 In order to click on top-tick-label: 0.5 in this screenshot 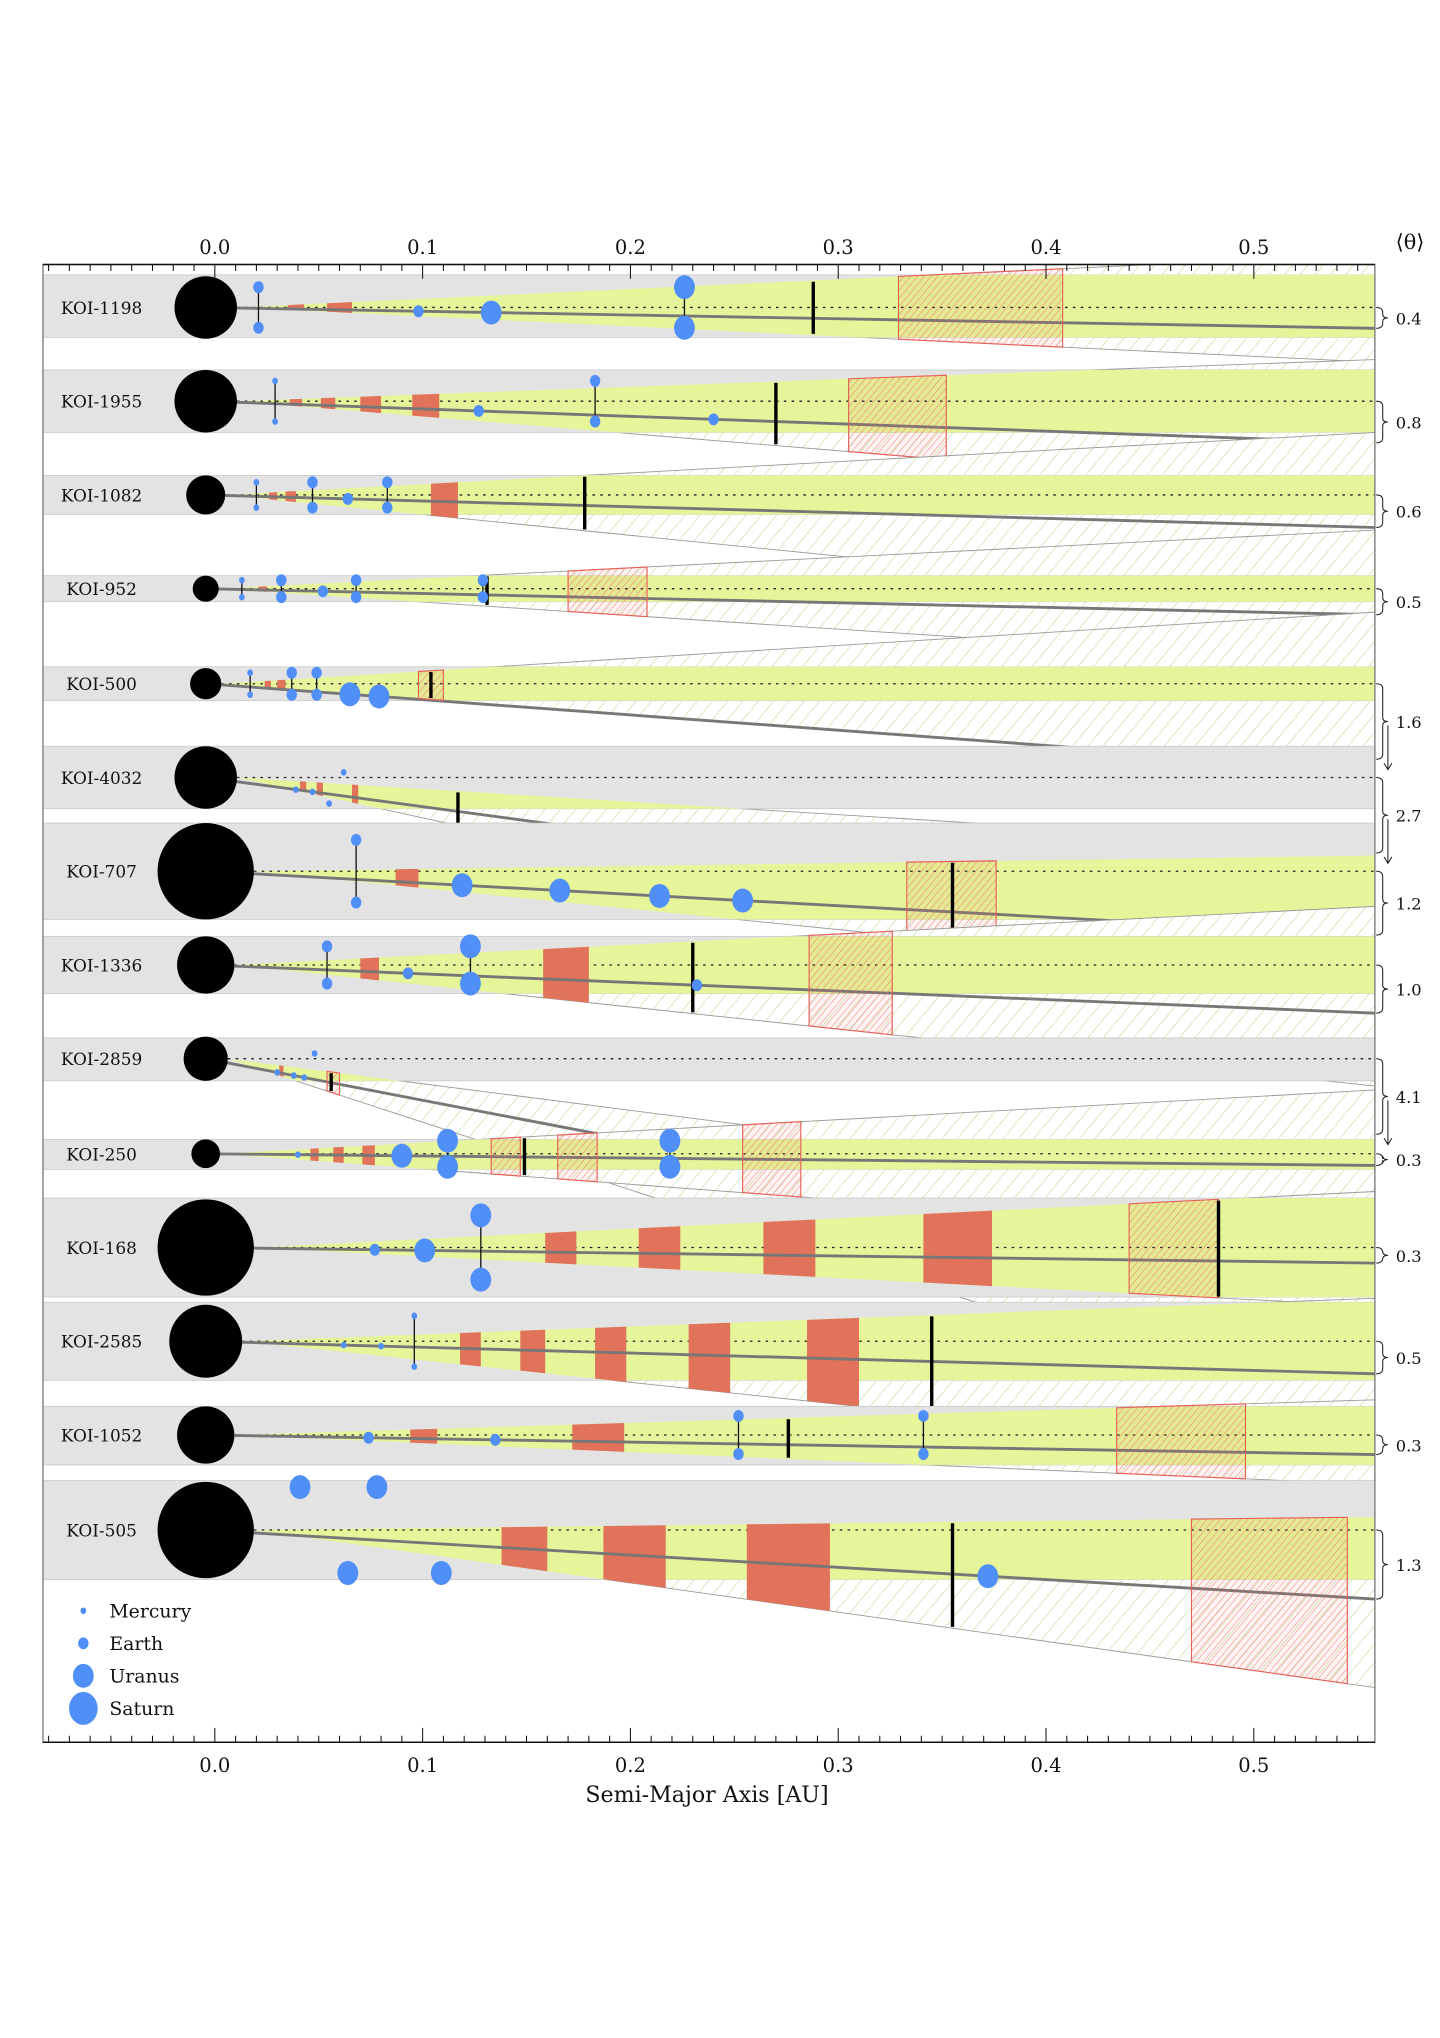, I will do `click(1253, 247)`.